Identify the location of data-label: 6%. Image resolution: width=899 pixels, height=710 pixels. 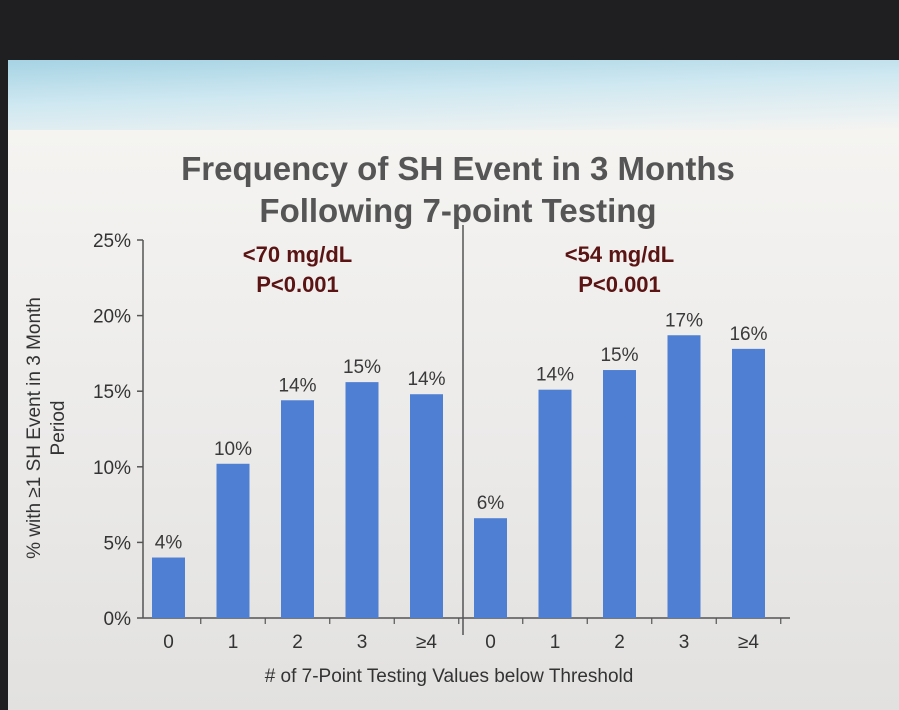
(491, 503).